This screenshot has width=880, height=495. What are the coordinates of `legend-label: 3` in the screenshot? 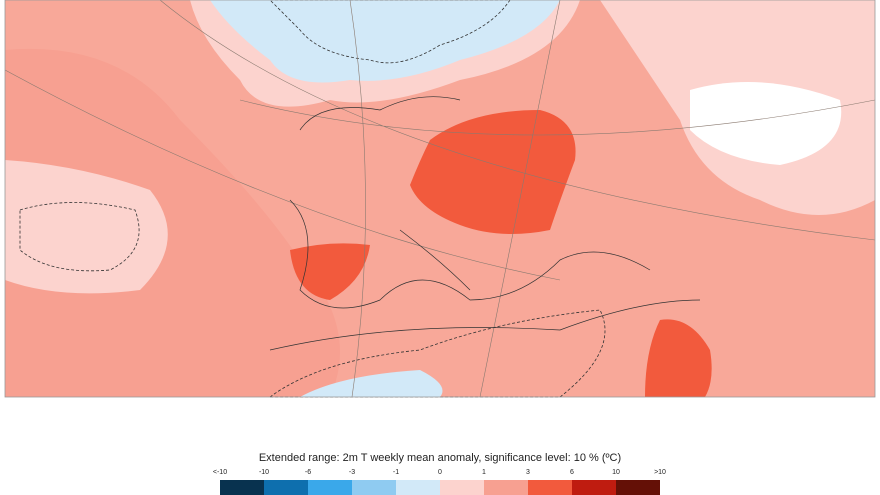 It's located at (528, 472).